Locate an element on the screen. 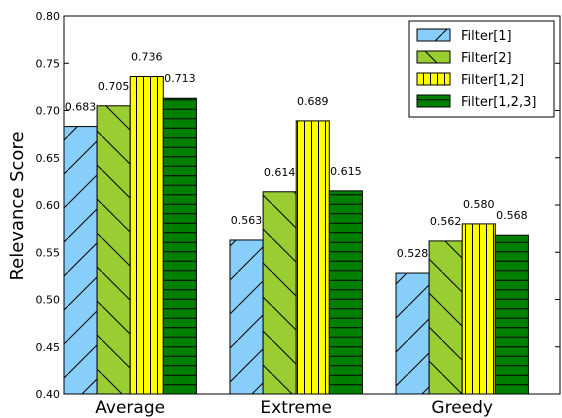 The width and height of the screenshot is (562, 418). x-category-label: Average is located at coordinates (130, 408).